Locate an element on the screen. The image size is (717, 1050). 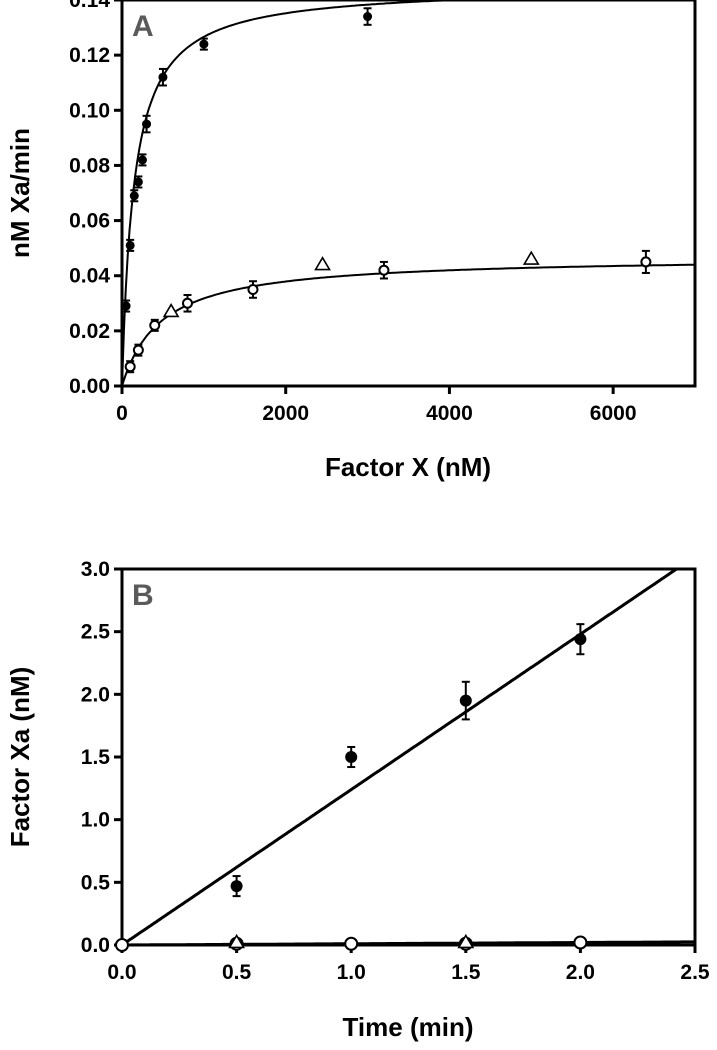
y-tick-label: 2.0 is located at coordinates (95, 694).